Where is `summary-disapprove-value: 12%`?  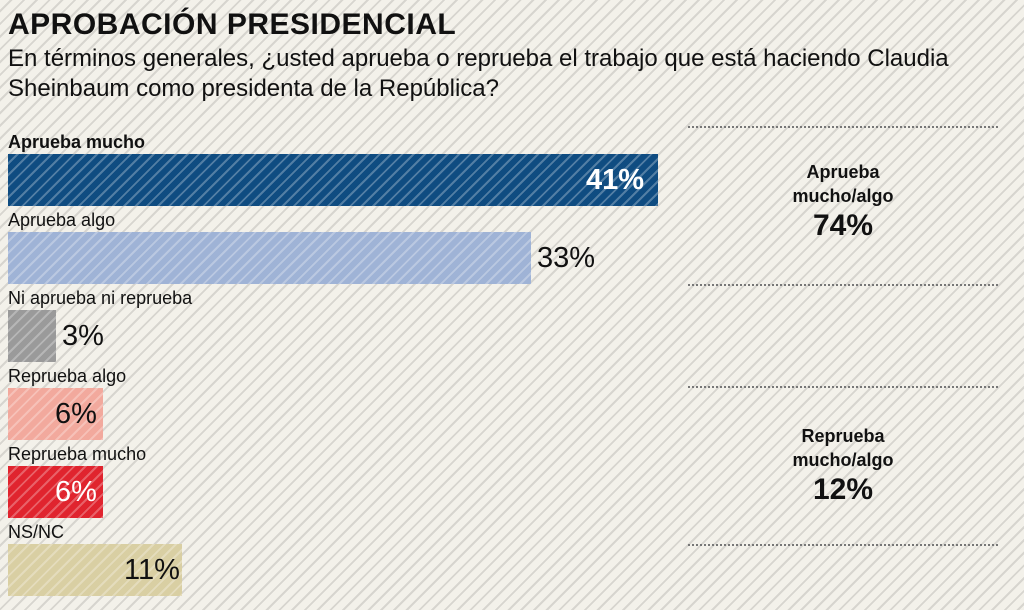 summary-disapprove-value: 12% is located at coordinates (843, 489).